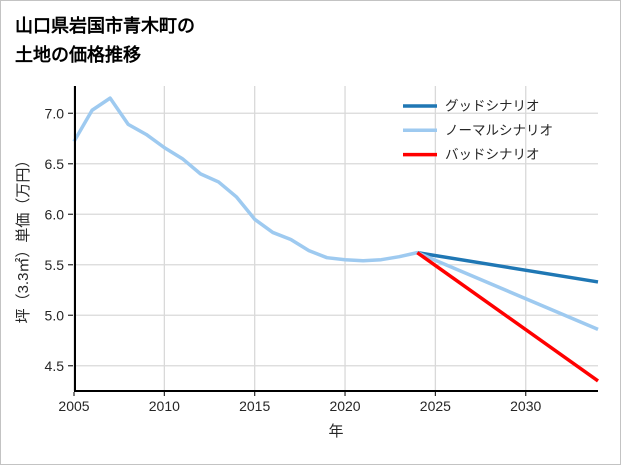  Describe the element at coordinates (55, 265) in the screenshot. I see `y-tick-label-5.5: 5.5` at that location.